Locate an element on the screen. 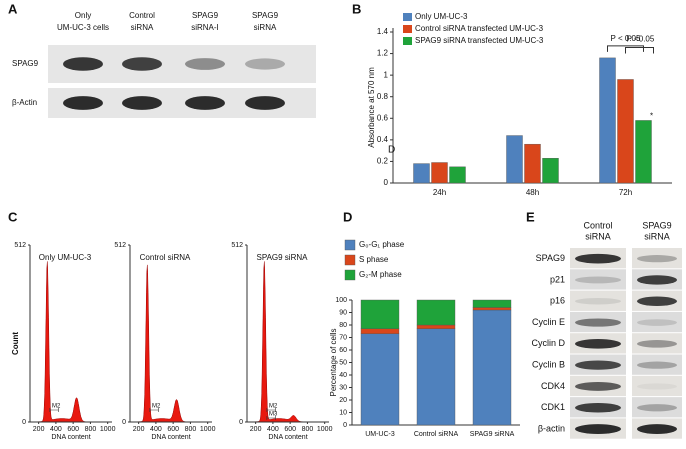 The width and height of the screenshot is (686, 449). y-tick-label: 0.8 is located at coordinates (383, 96).